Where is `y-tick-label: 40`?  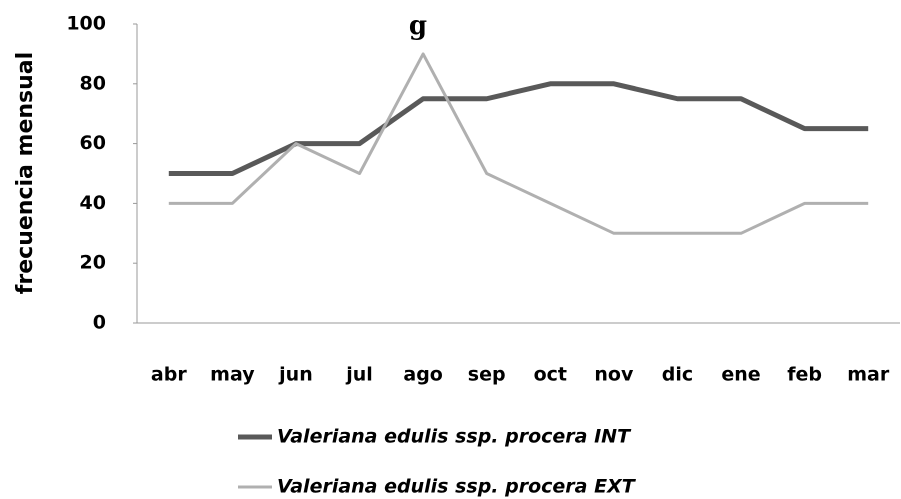 y-tick-label: 40 is located at coordinates (93, 203).